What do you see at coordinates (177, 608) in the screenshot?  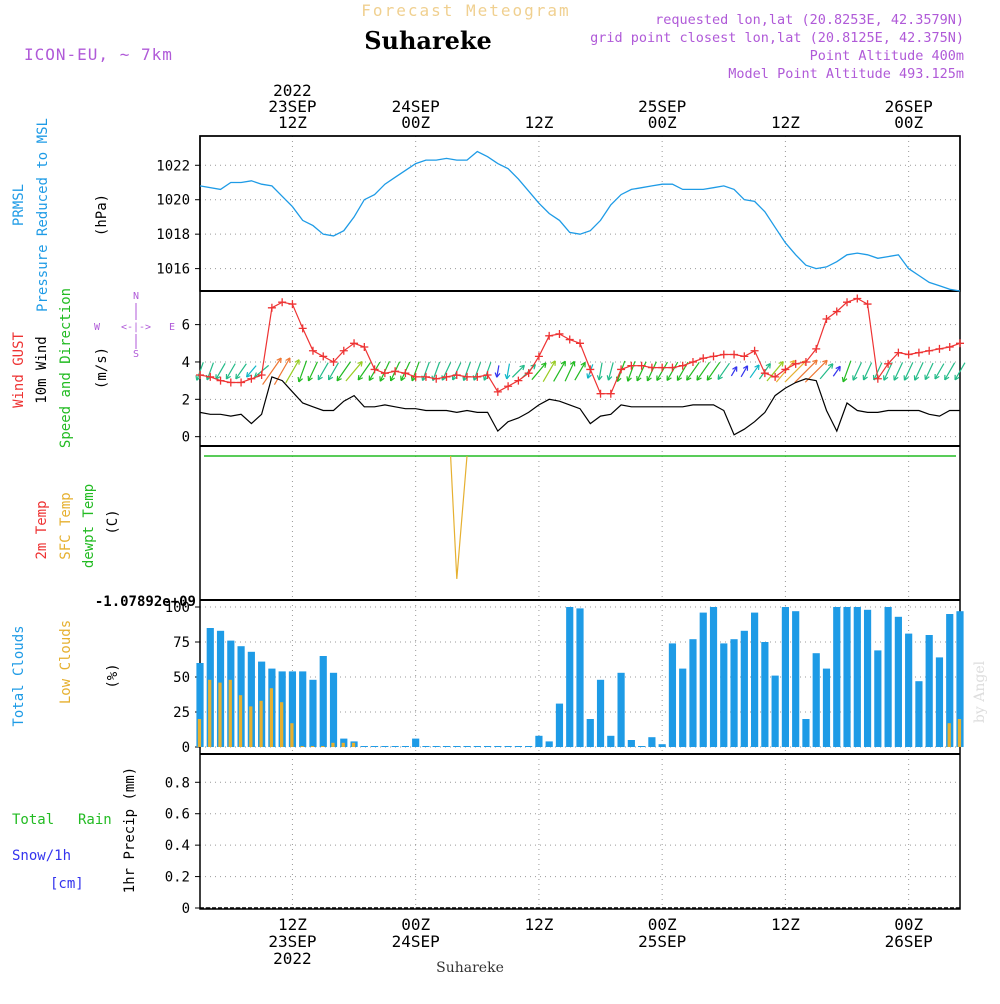 I see `clouds-tick-label: 100` at bounding box center [177, 608].